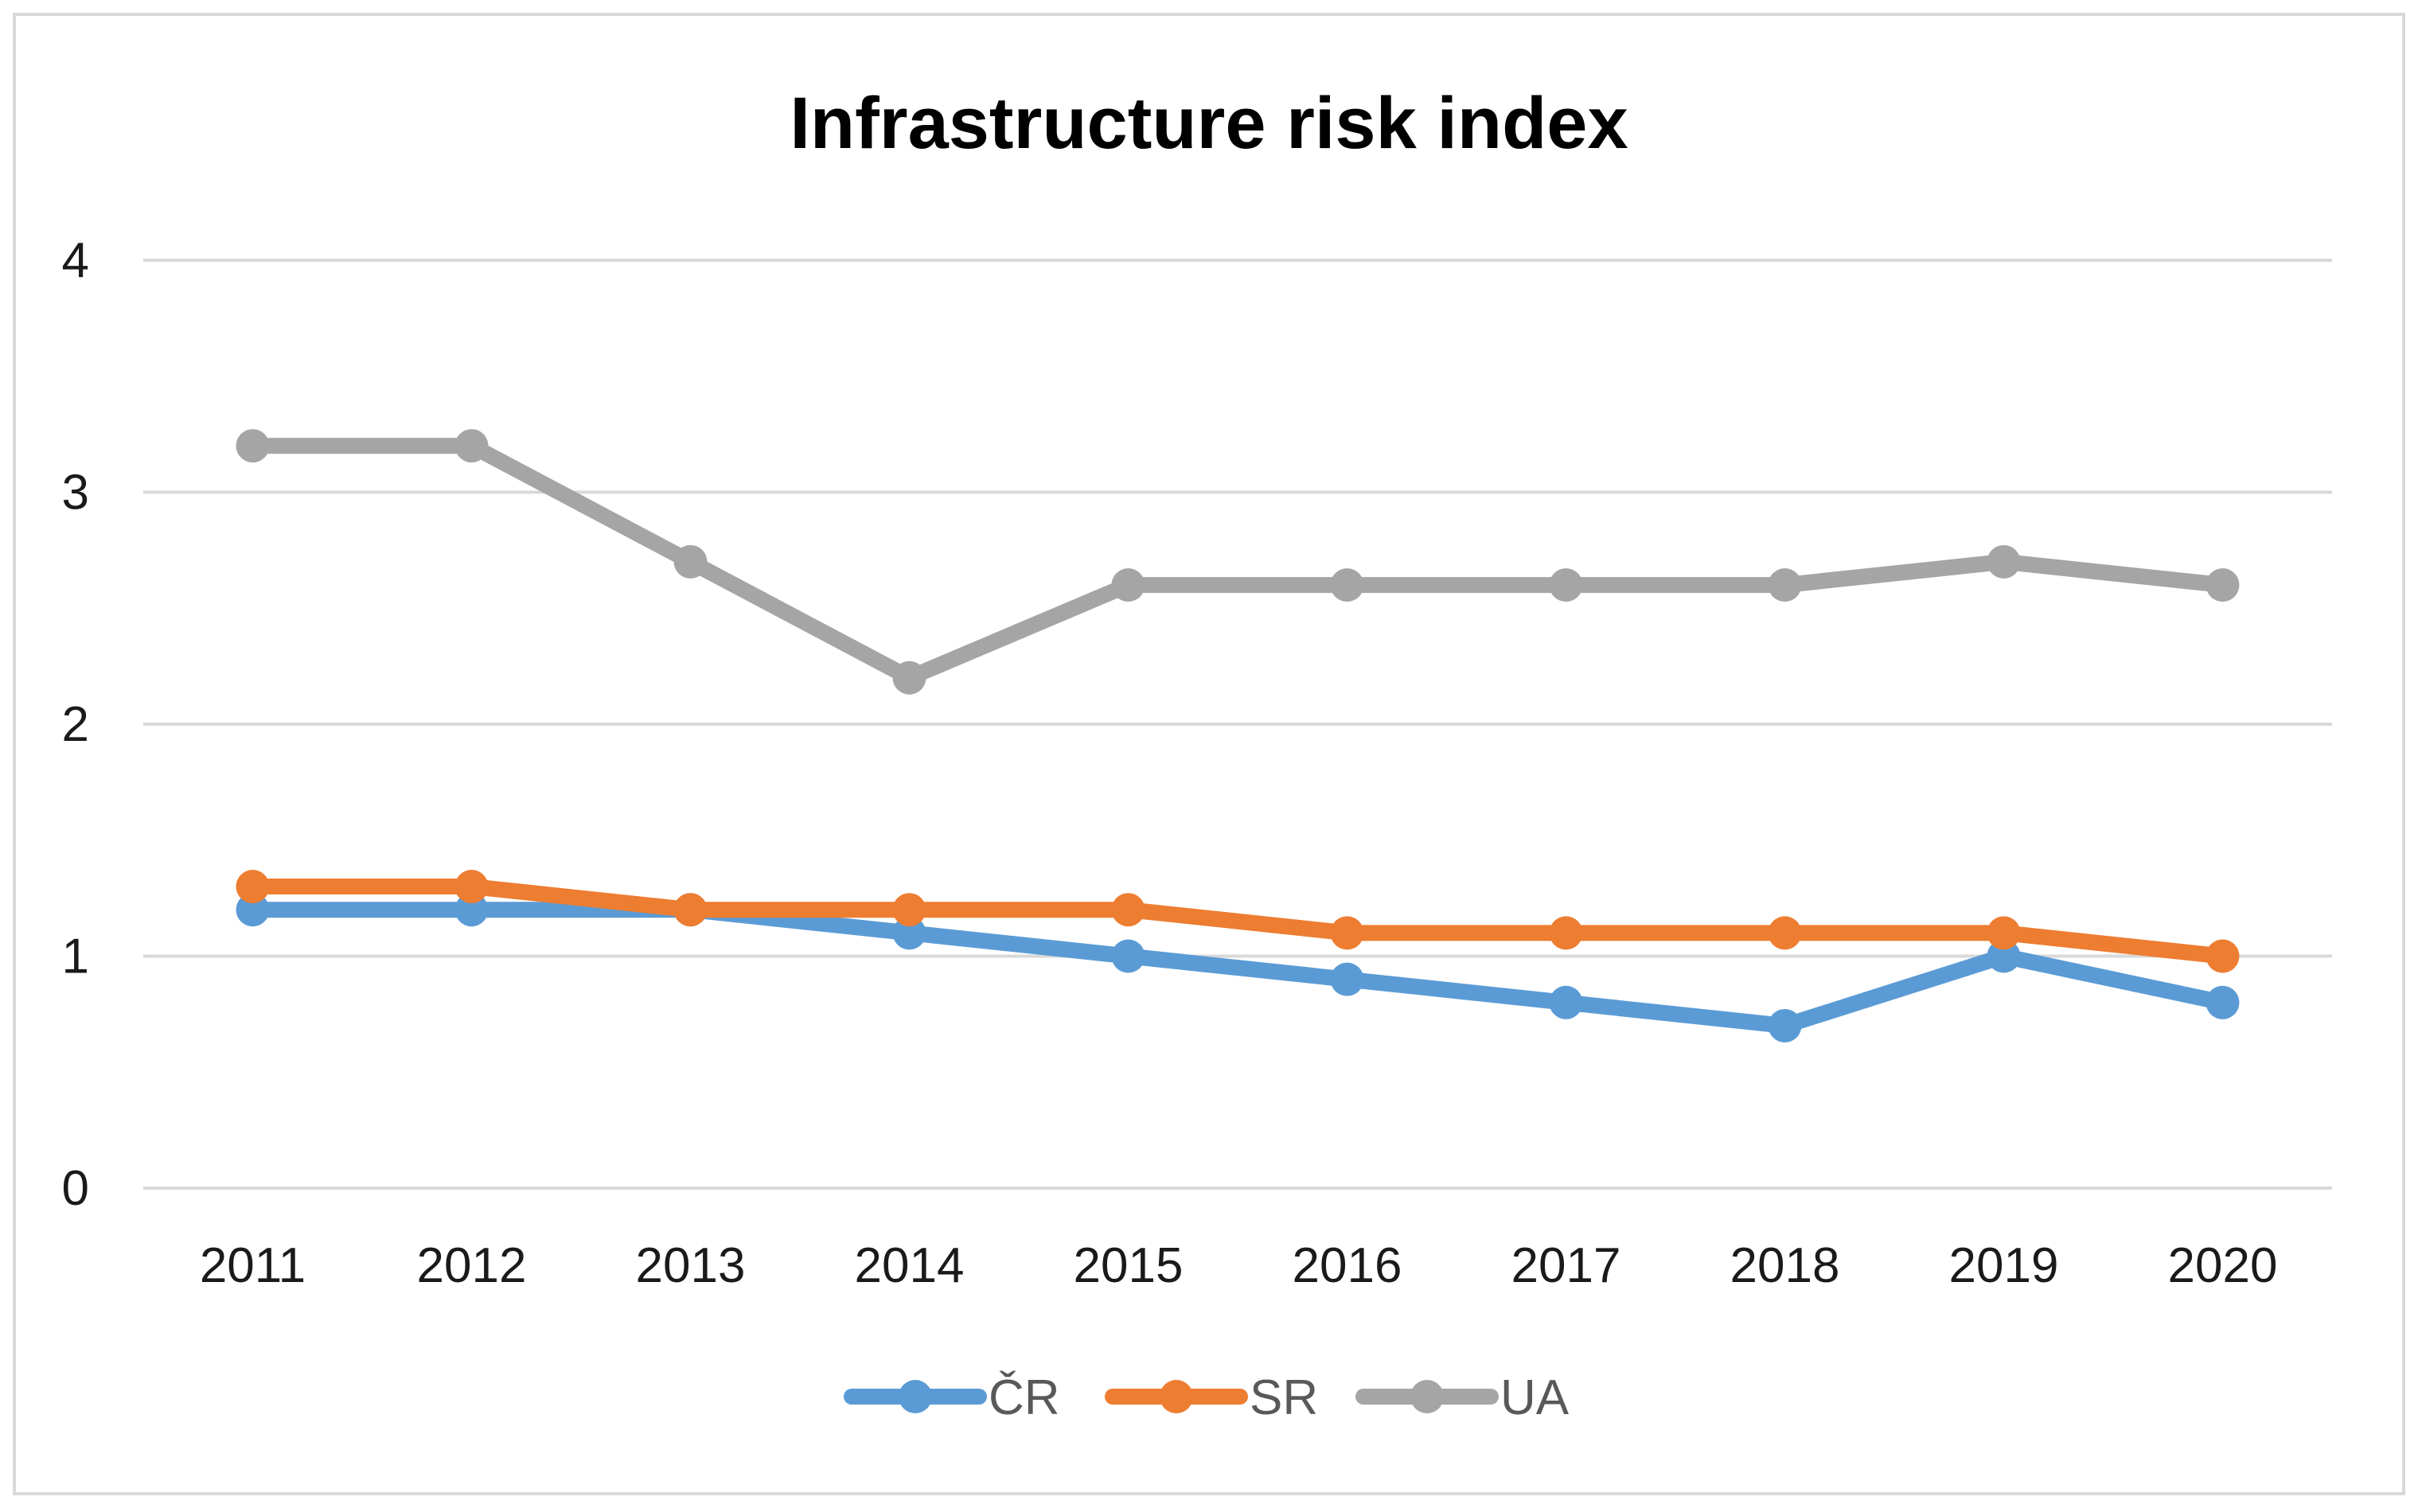 The image size is (2418, 1512). What do you see at coordinates (1785, 933) in the screenshot?
I see `data-point-SR-2018` at bounding box center [1785, 933].